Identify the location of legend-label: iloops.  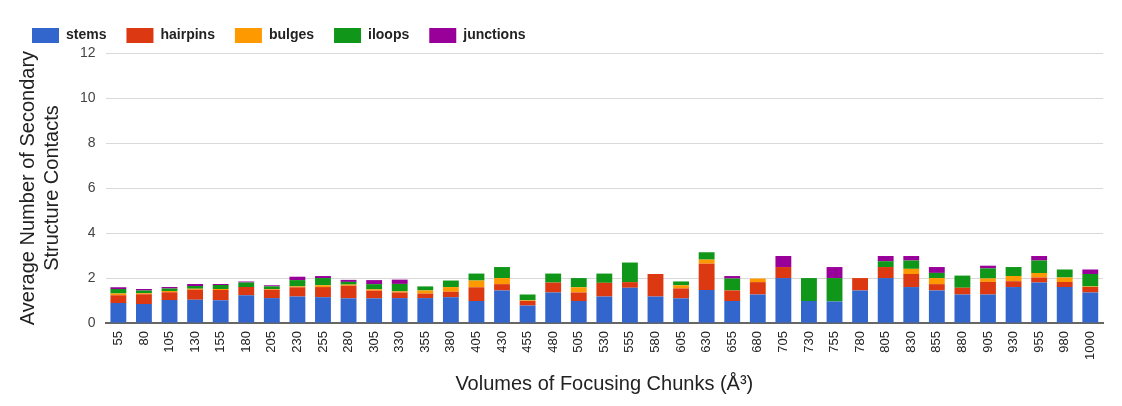
(389, 34).